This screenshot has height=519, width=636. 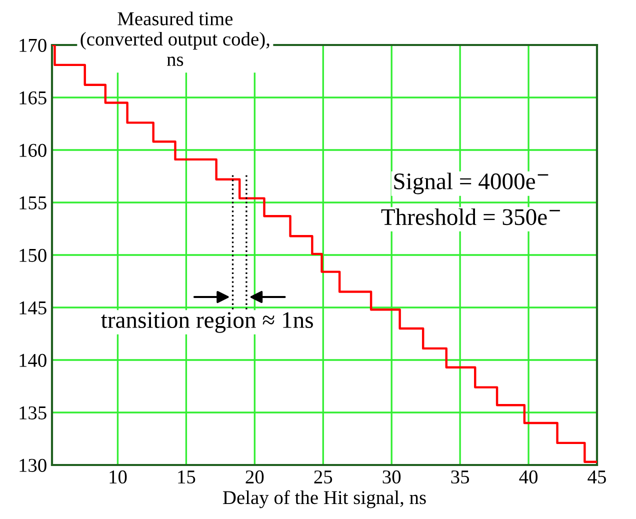 What do you see at coordinates (324, 499) in the screenshot?
I see `x-axis-title: Delay of the Hit signal, ns` at bounding box center [324, 499].